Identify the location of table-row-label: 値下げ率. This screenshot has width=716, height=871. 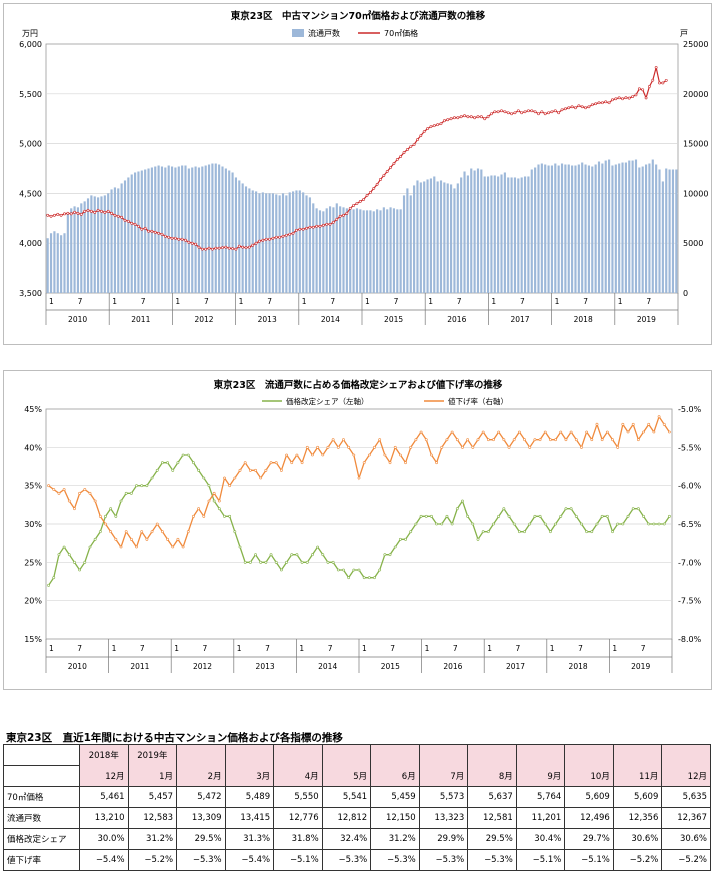
(41, 860).